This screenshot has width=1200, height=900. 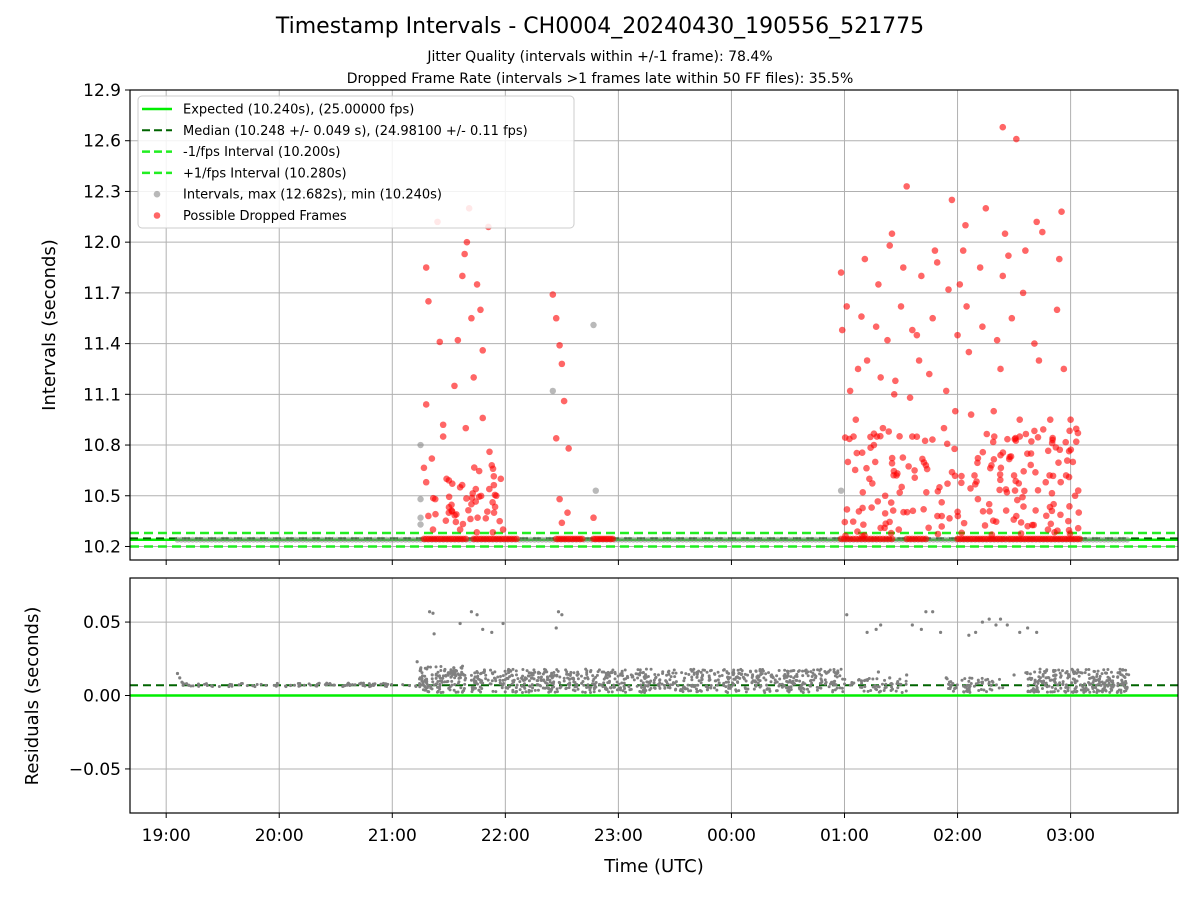 What do you see at coordinates (157, 194) in the screenshot?
I see `legend-intervals-swatch` at bounding box center [157, 194].